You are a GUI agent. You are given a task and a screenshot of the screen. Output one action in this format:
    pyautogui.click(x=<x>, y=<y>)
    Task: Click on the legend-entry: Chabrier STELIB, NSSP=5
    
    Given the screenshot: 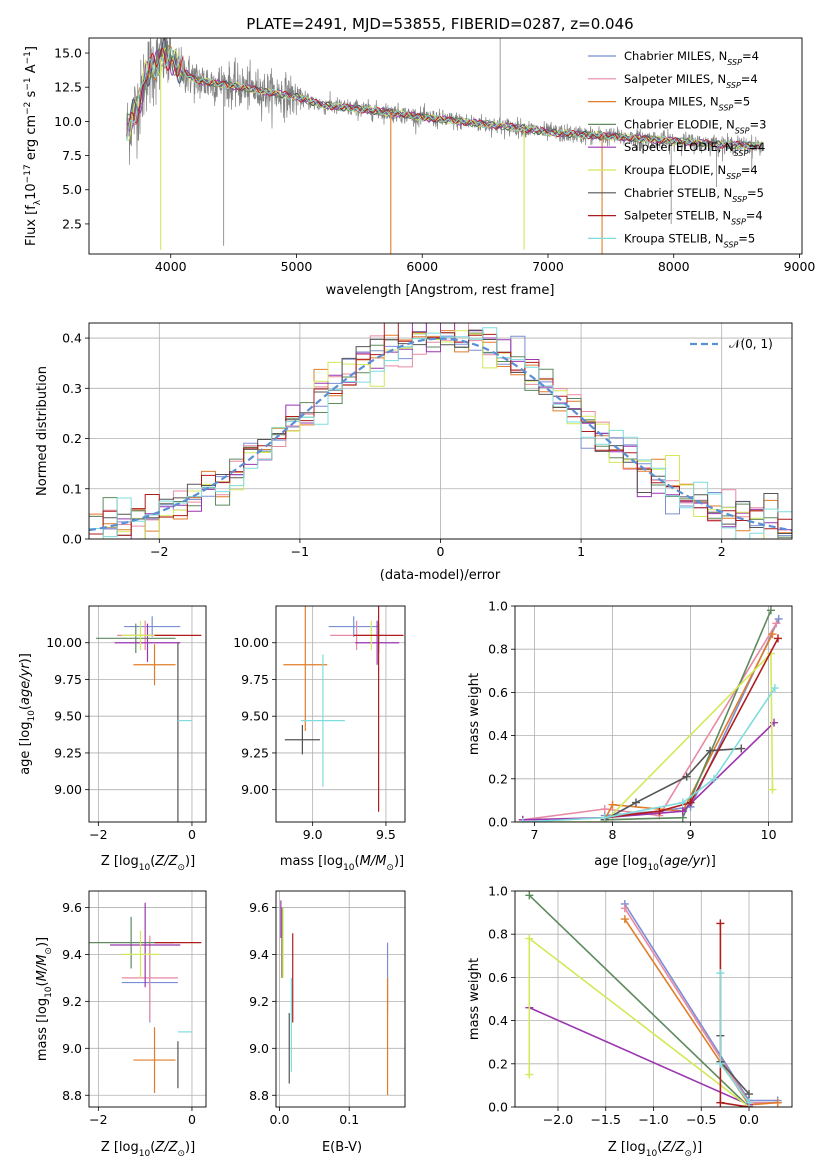 What is the action you would take?
    pyautogui.click(x=694, y=195)
    